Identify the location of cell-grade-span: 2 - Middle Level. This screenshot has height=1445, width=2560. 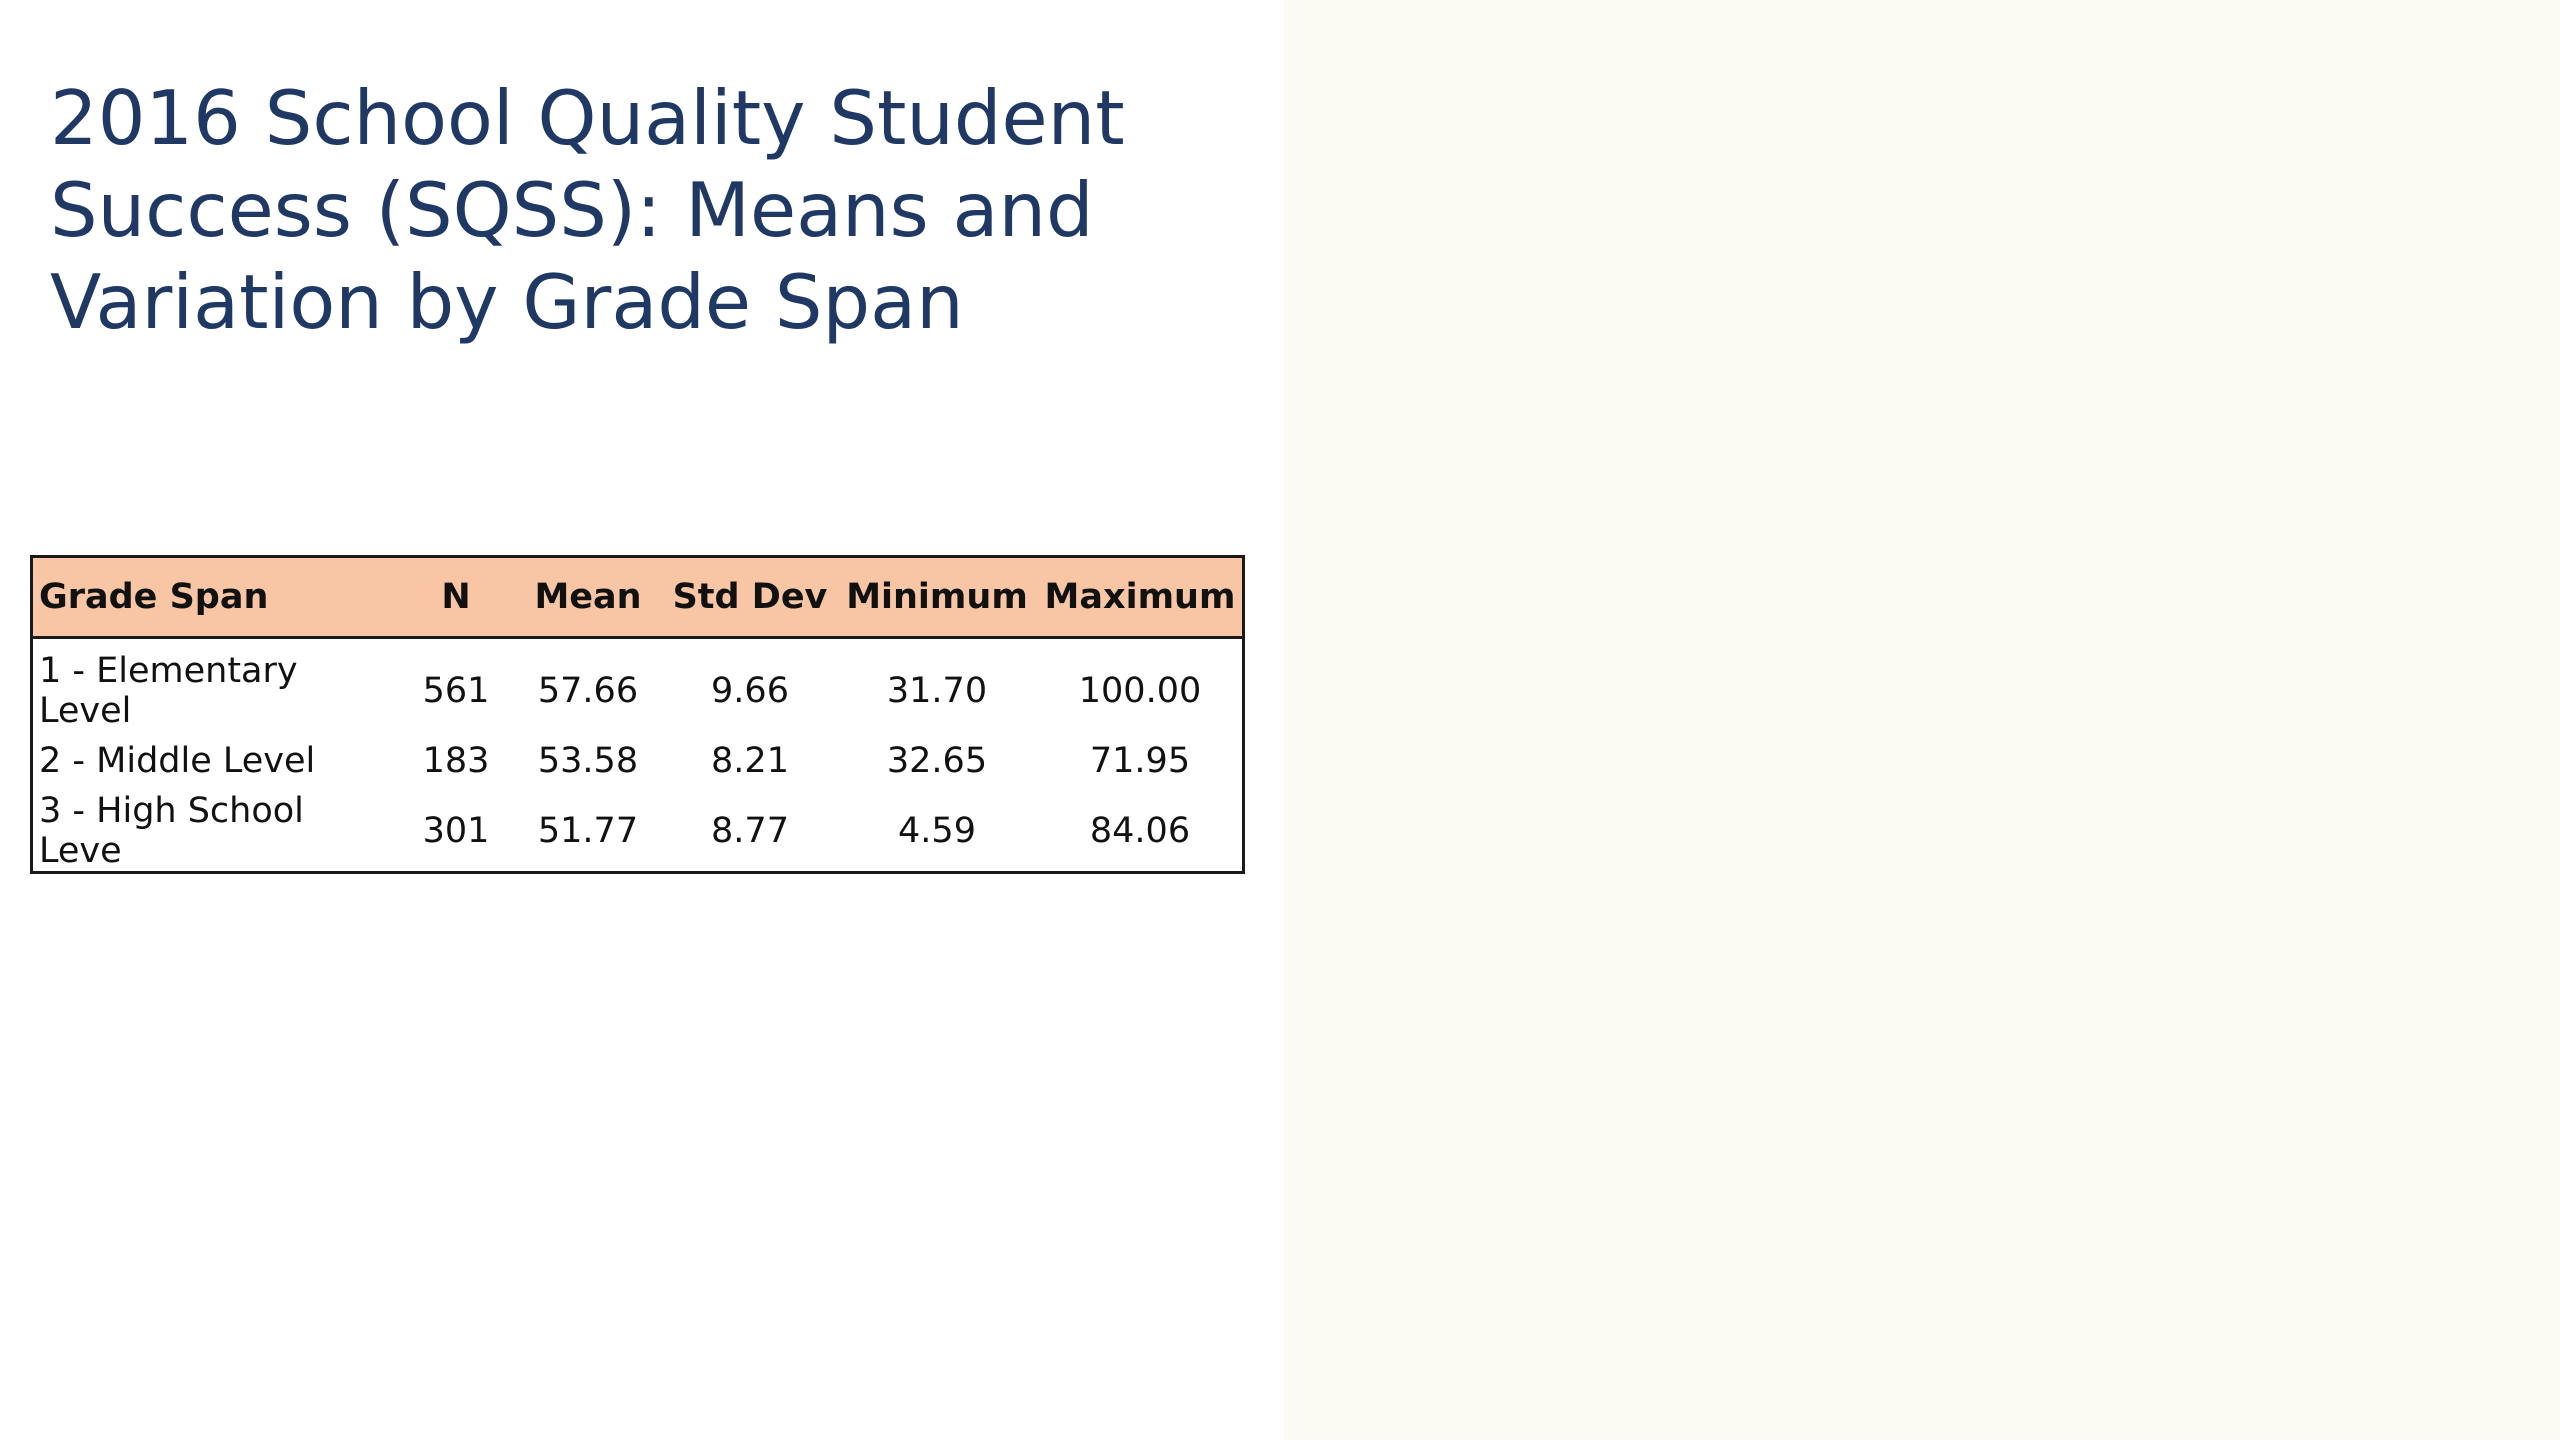
(177, 761).